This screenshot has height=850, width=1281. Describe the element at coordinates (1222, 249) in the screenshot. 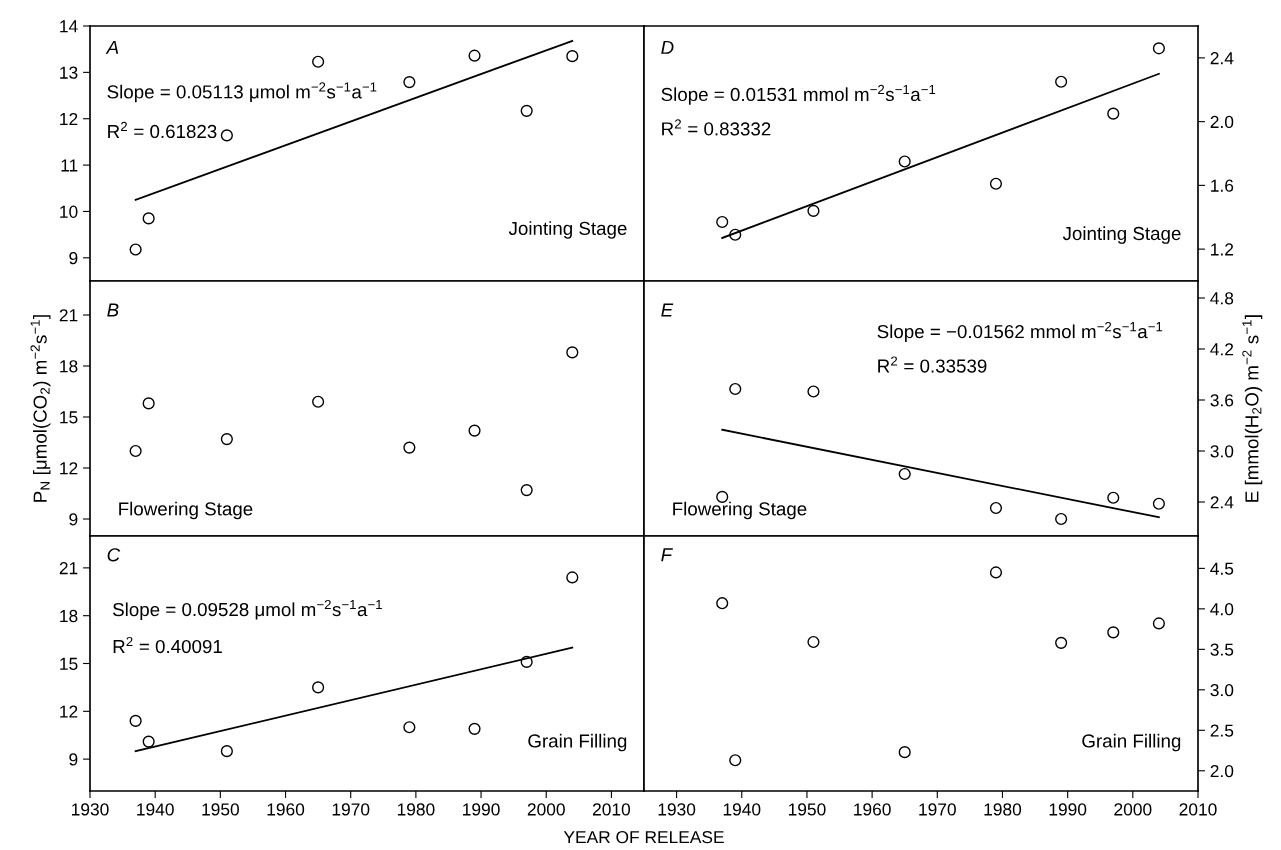

I see `y-tick-label: 1.2` at that location.